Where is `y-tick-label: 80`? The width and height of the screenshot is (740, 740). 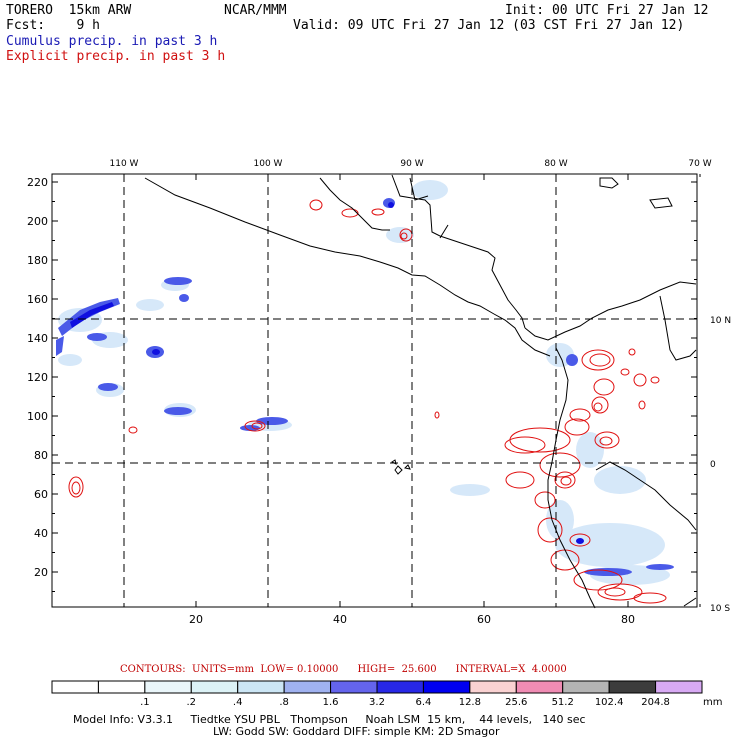
y-tick-label: 80 is located at coordinates (41, 455).